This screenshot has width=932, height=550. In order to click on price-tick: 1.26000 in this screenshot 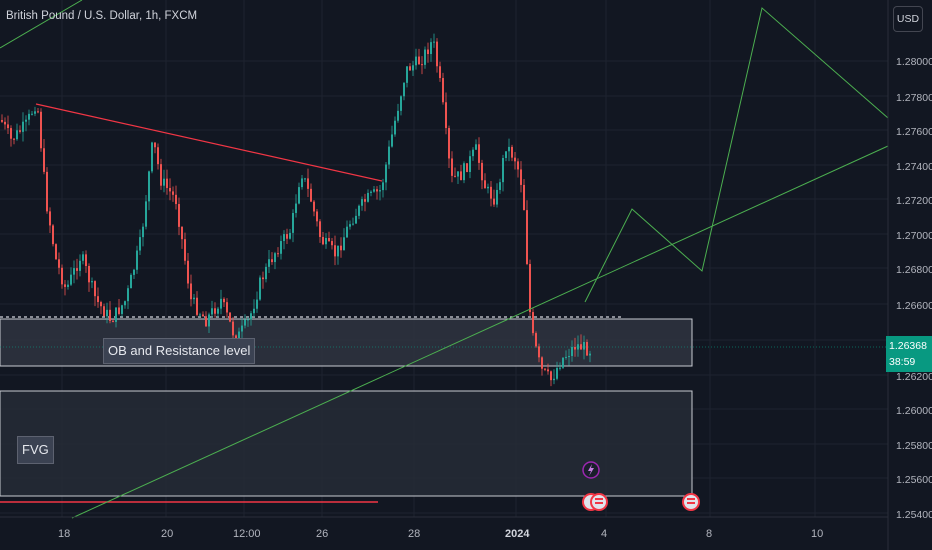, I will do `click(914, 411)`.